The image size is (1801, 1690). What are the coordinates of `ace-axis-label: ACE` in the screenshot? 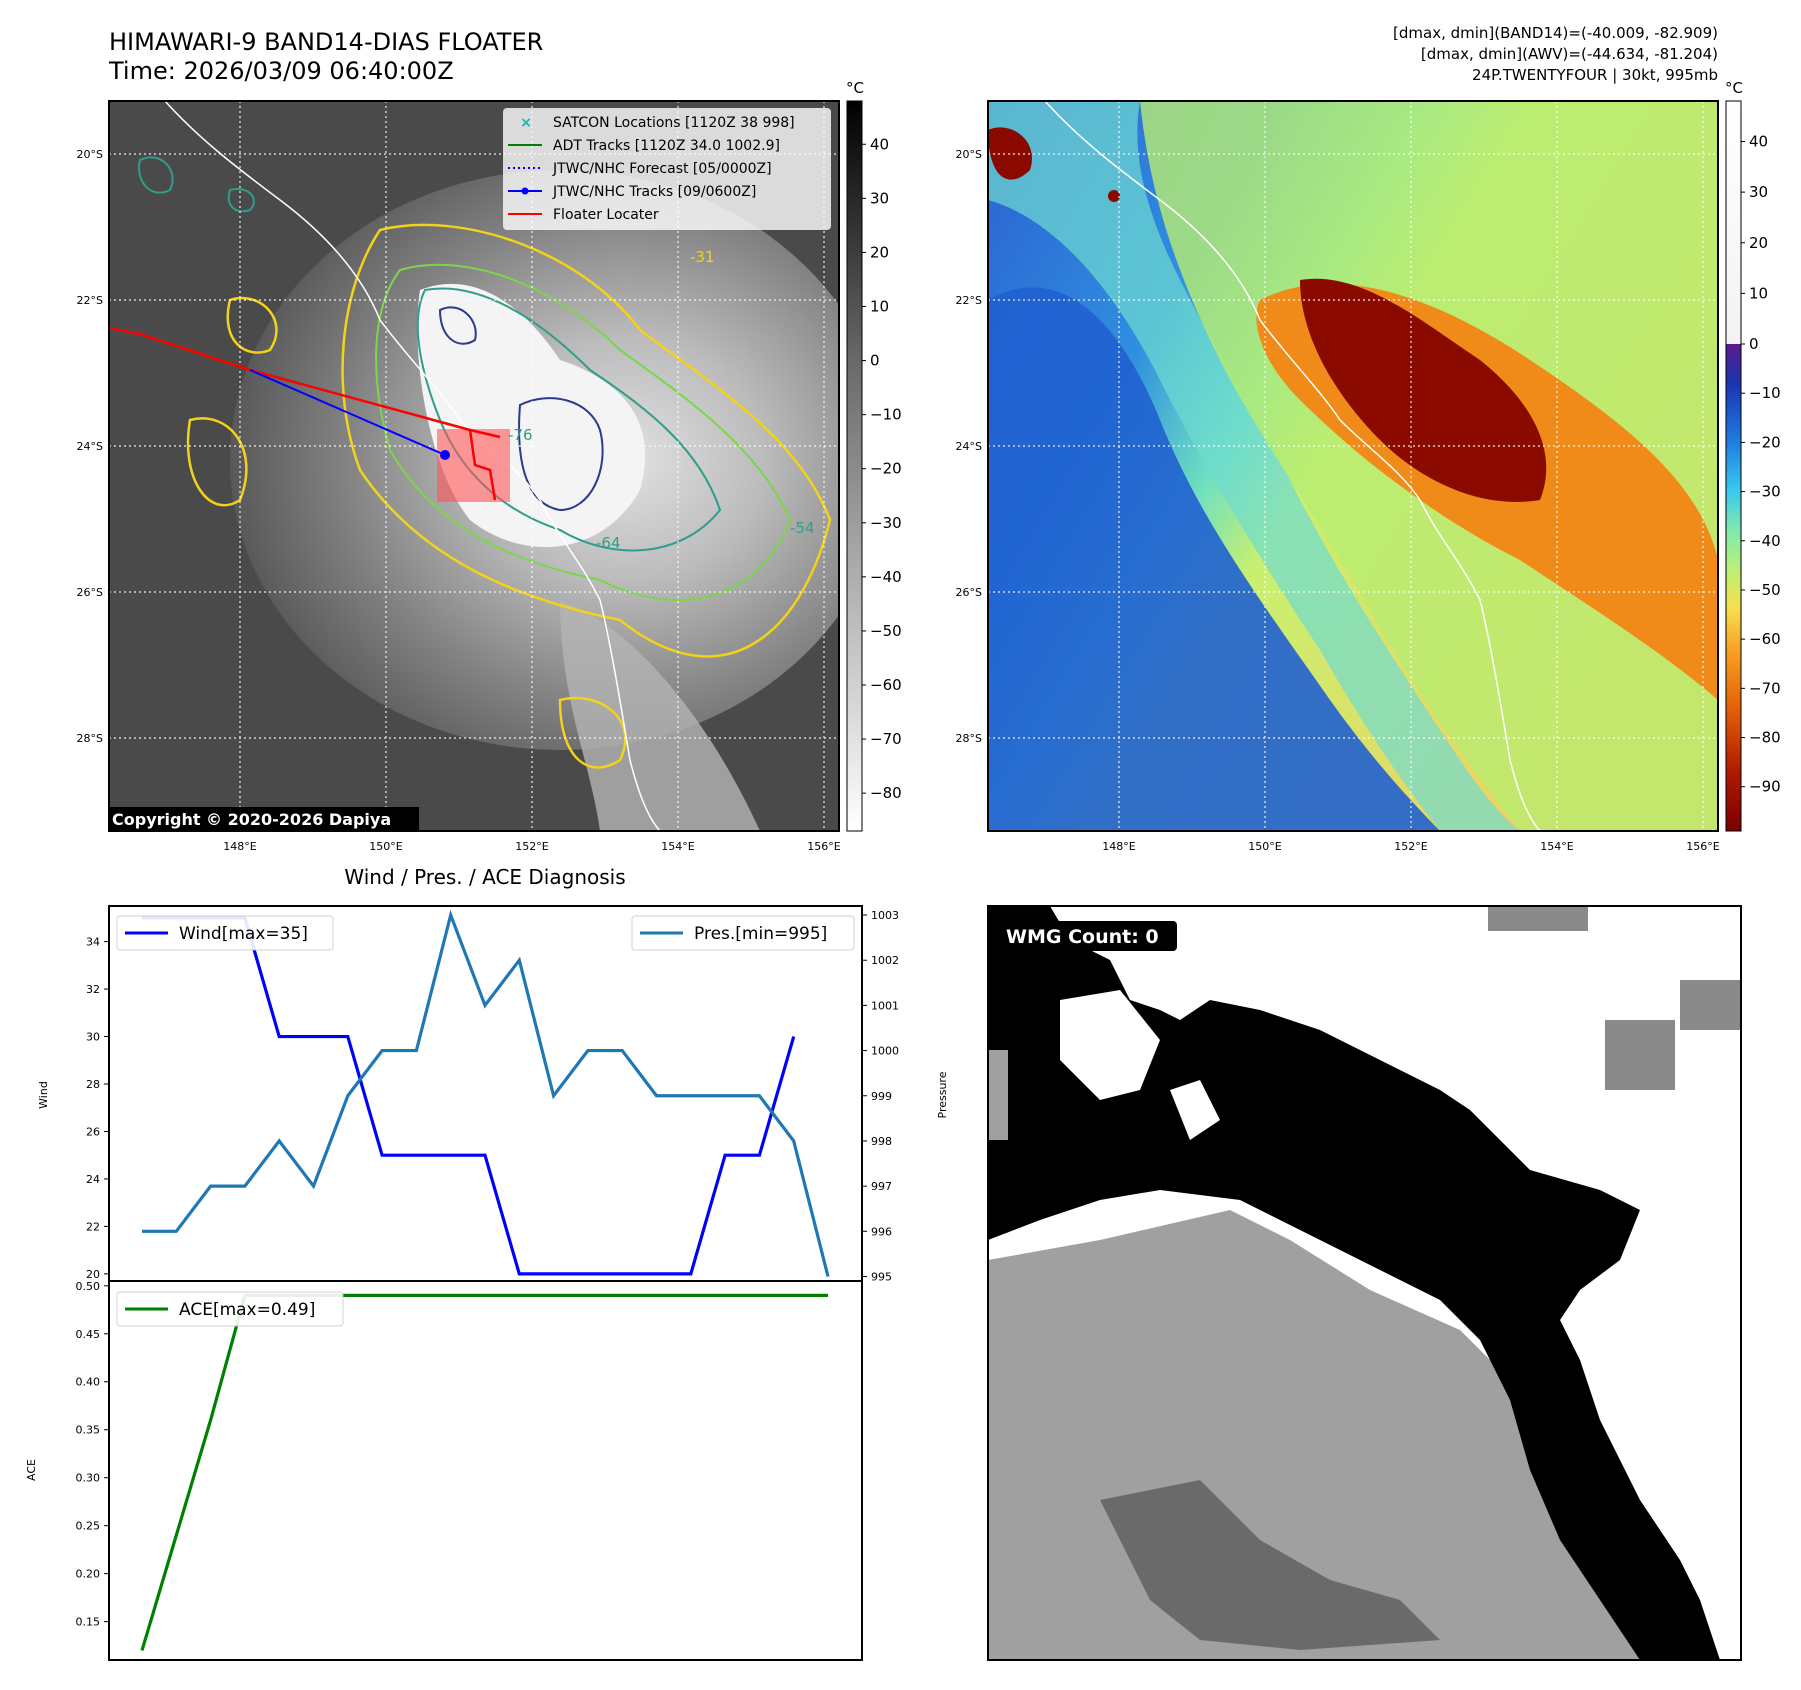 It's located at (31, 1470).